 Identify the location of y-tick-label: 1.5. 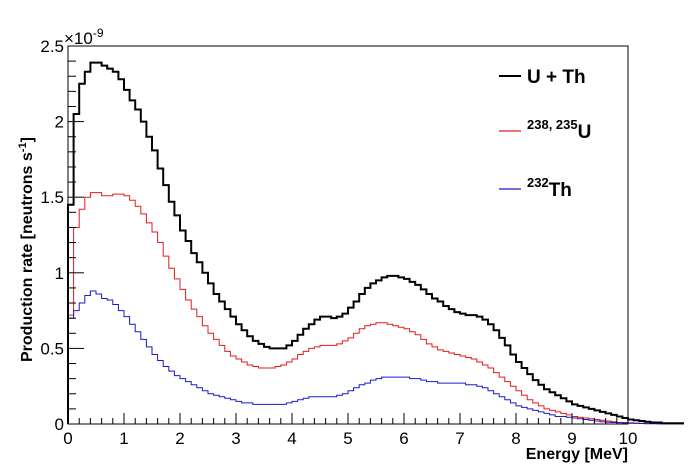
(52, 197).